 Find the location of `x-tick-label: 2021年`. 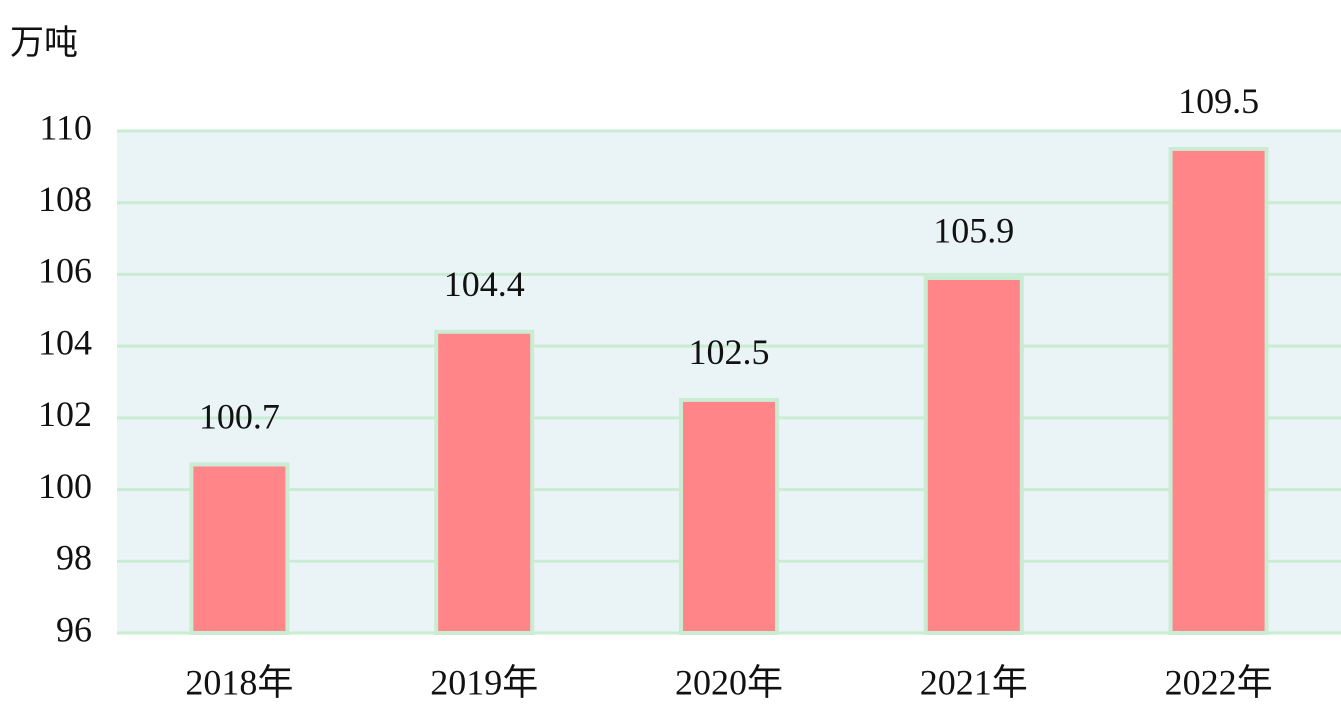

x-tick-label: 2021年 is located at coordinates (974, 682).